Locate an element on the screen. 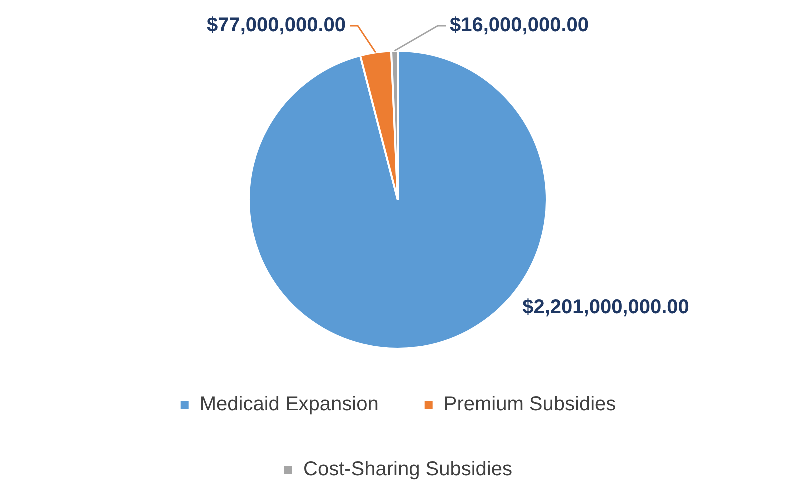 This screenshot has width=796, height=500. data-label: $16,000,000.00 is located at coordinates (520, 25).